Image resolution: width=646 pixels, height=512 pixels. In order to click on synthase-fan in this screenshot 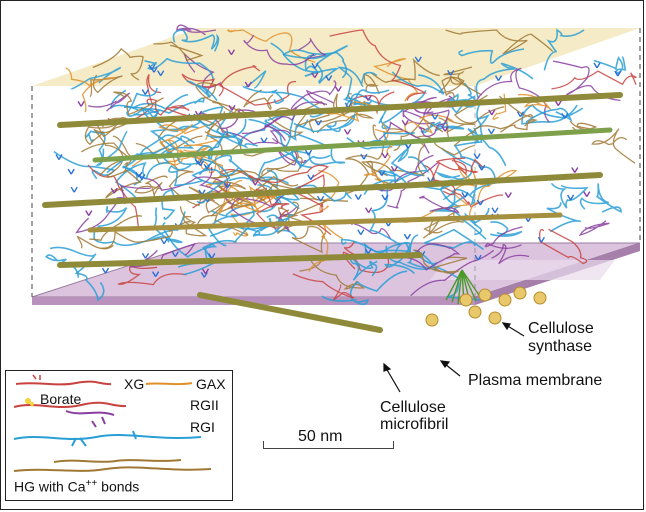, I will do `click(463, 287)`.